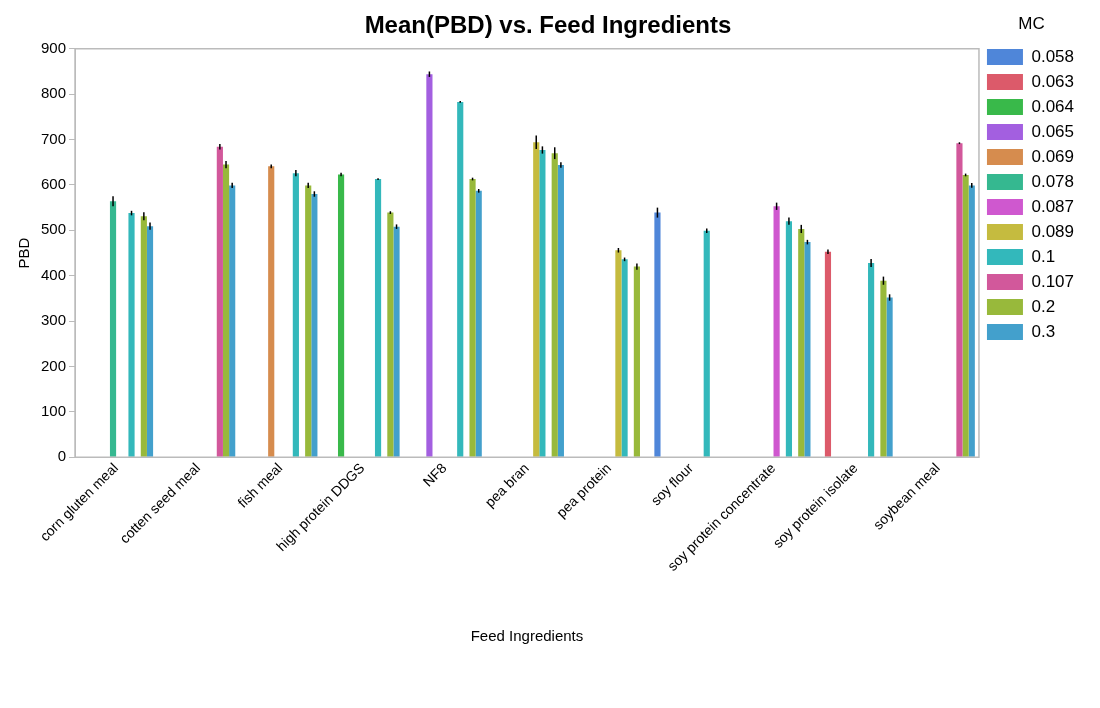  I want to click on legend-title: MC, so click(1031, 24).